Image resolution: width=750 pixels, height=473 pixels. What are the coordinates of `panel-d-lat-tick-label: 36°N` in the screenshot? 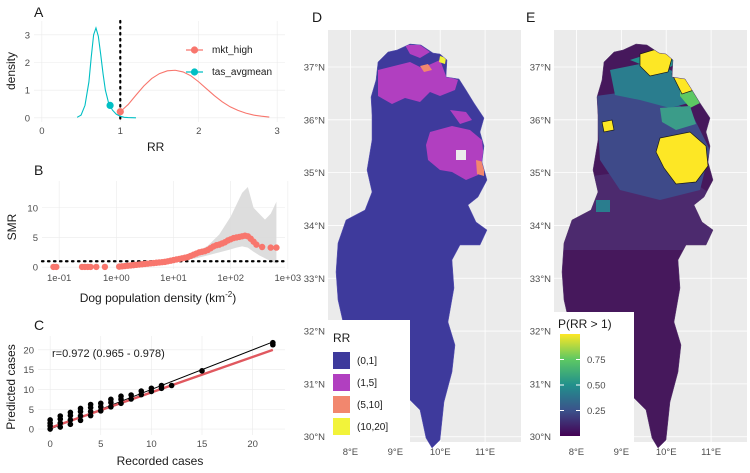 It's located at (314, 120).